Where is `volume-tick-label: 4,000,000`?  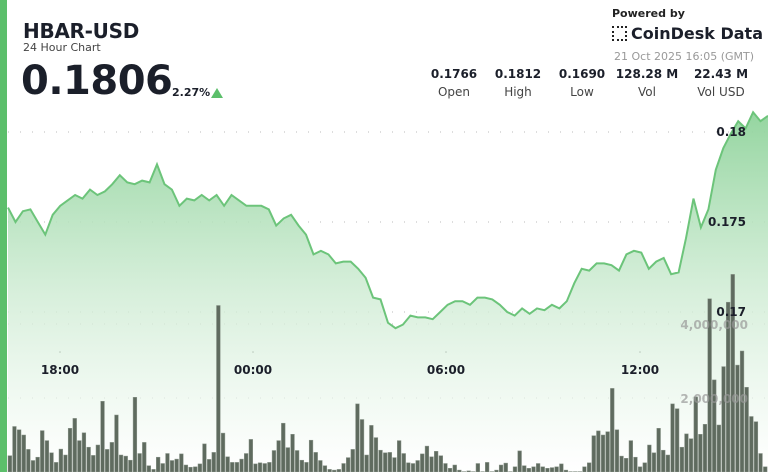 volume-tick-label: 4,000,000 is located at coordinates (714, 325).